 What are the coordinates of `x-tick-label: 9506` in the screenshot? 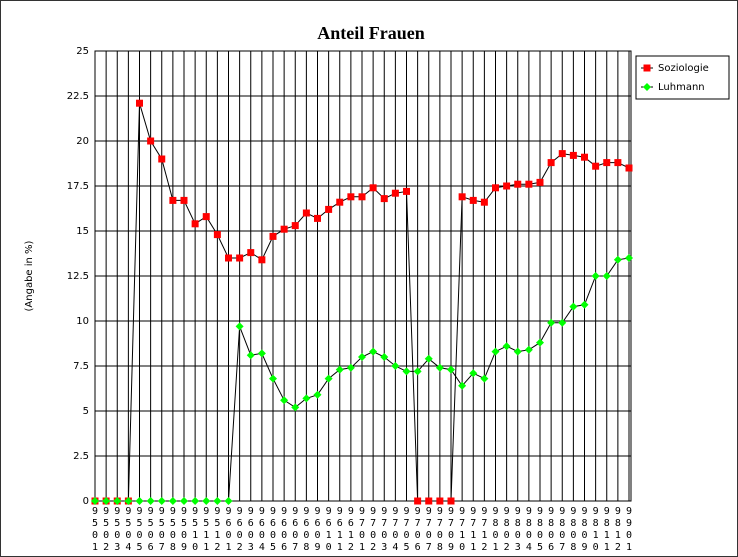 It's located at (150, 529).